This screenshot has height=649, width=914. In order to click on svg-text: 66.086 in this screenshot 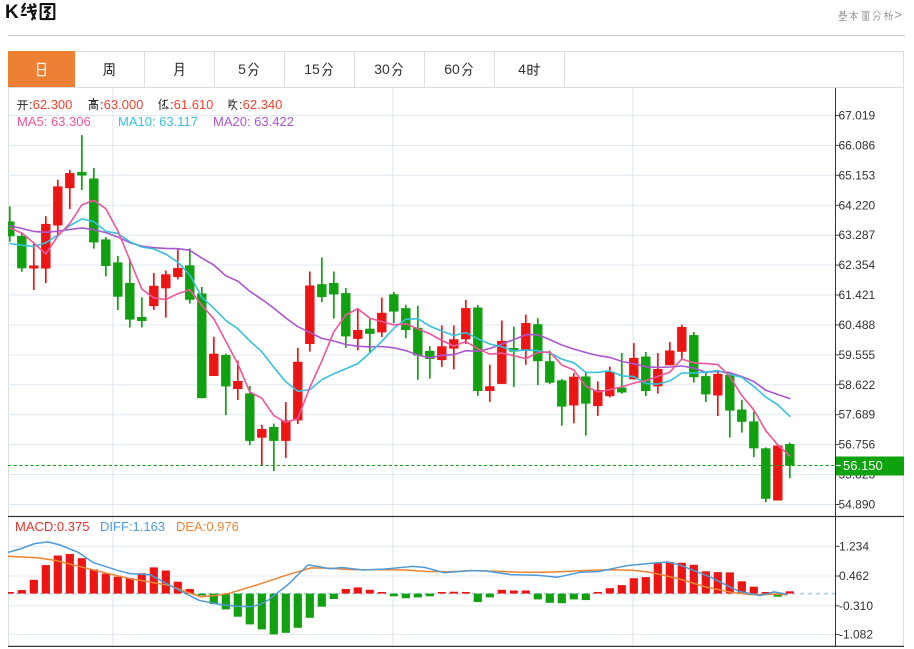, I will do `click(857, 145)`.